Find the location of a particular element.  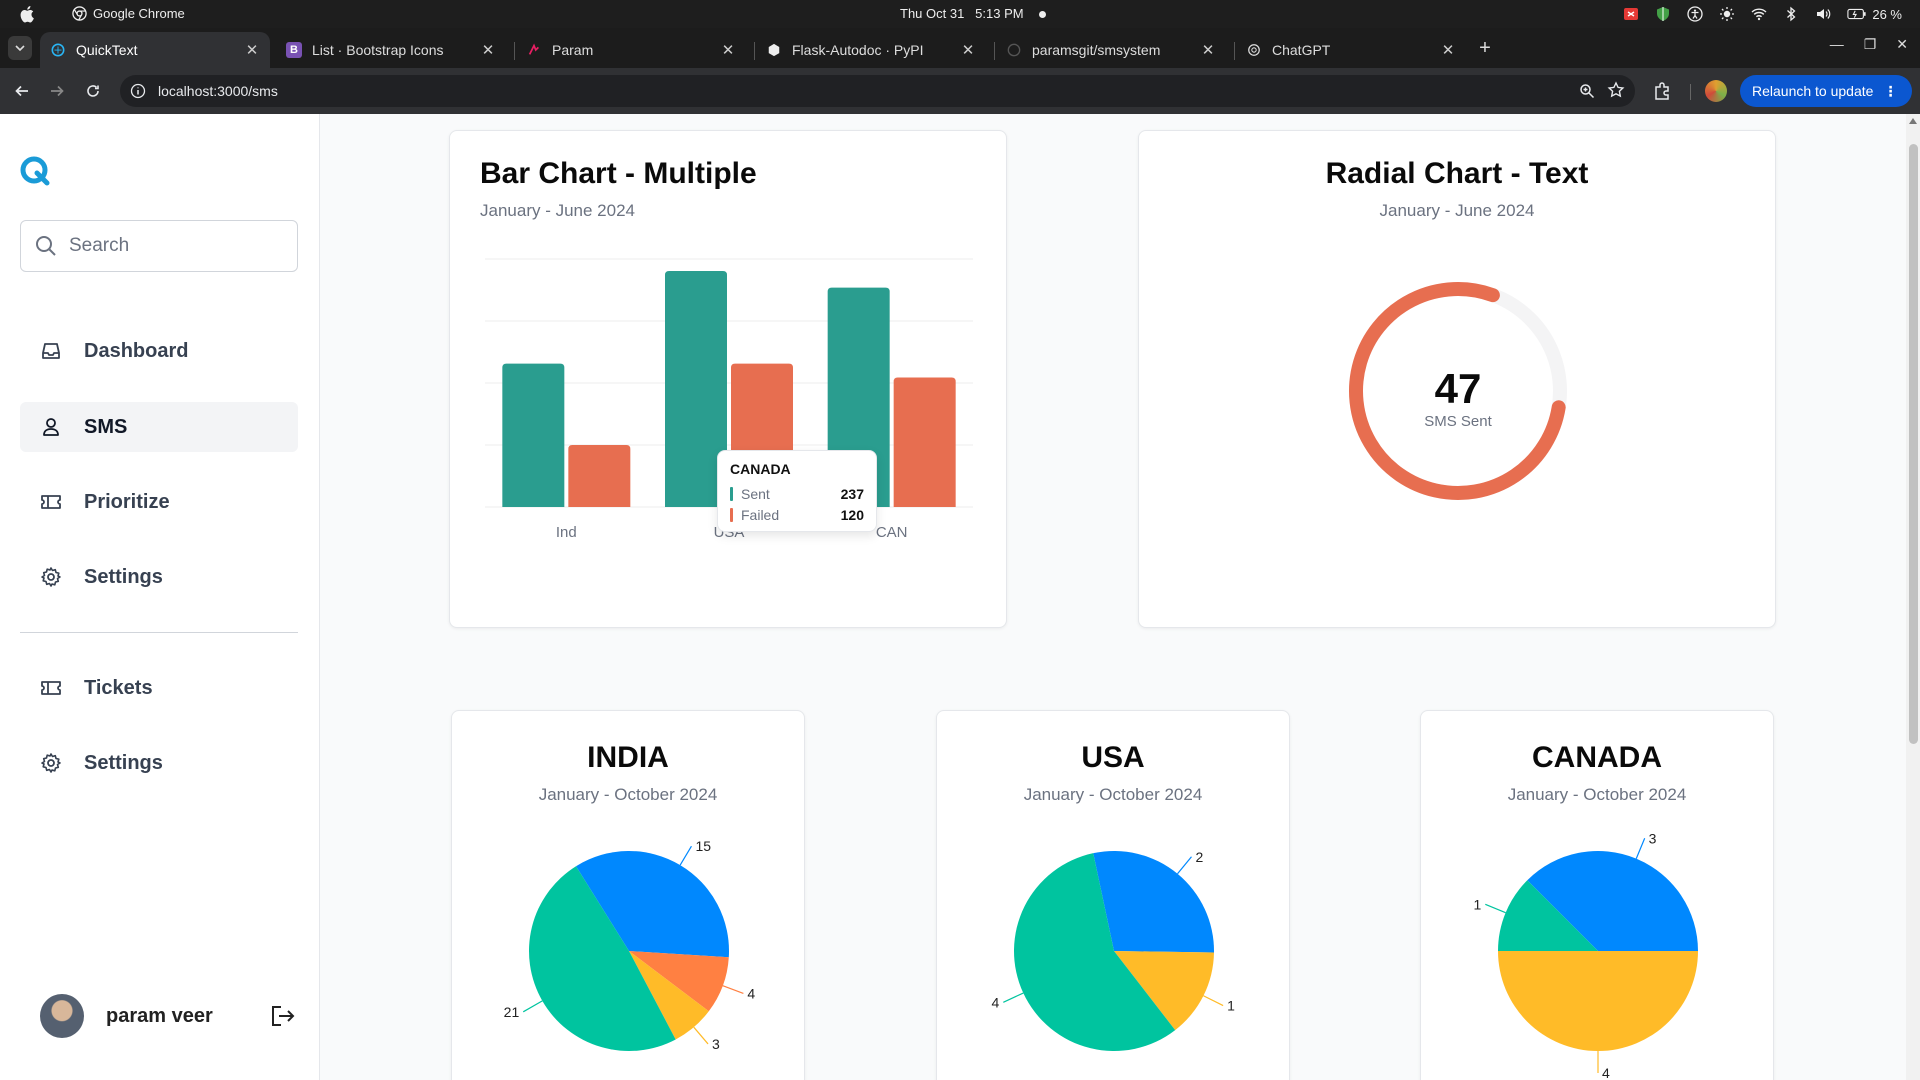

close-window-icon: ✕ is located at coordinates (1902, 44).